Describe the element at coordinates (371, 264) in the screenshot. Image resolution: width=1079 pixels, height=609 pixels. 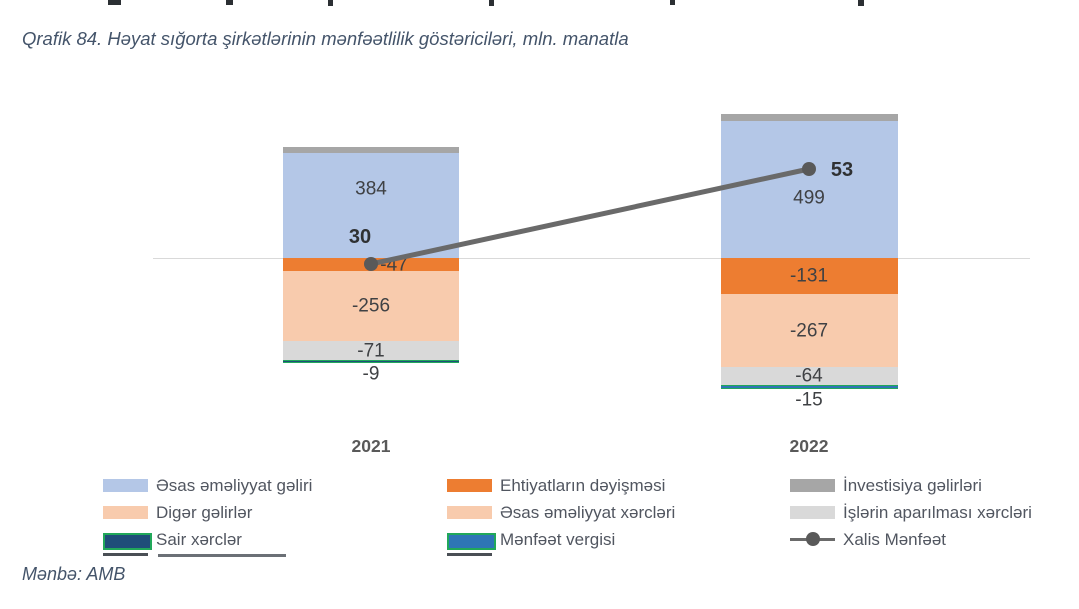
I see `ehtiyatlarin-deyismesi-segment` at that location.